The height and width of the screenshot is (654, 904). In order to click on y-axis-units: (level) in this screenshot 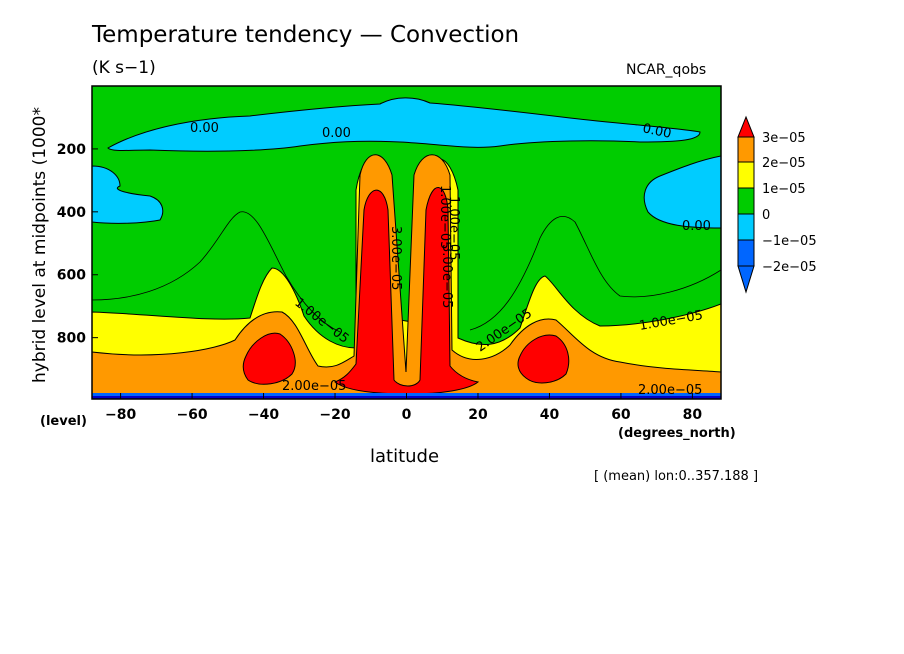, I will do `click(63, 421)`.